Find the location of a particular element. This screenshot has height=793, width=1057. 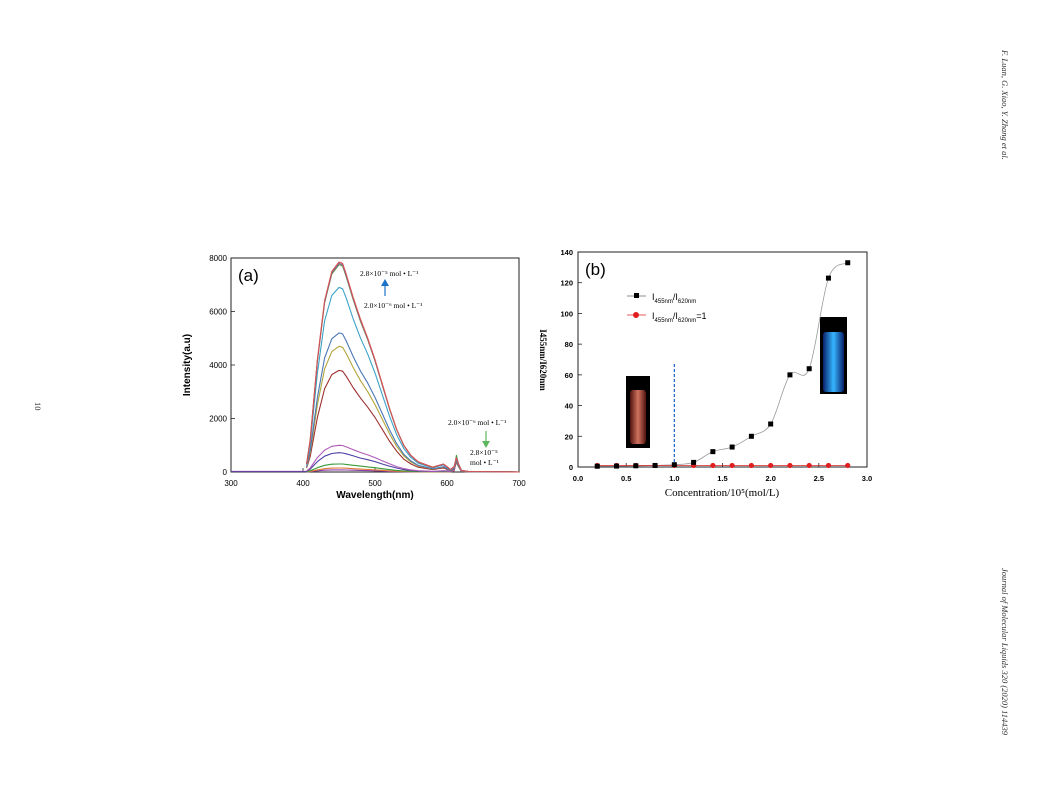

y-tick-label-b: 60 is located at coordinates (569, 375).